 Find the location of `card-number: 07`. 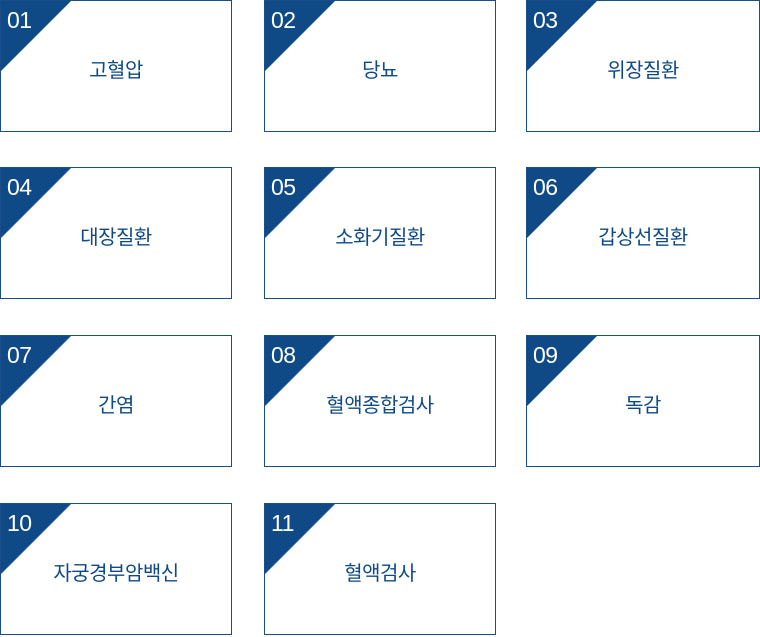

card-number: 07 is located at coordinates (19, 355).